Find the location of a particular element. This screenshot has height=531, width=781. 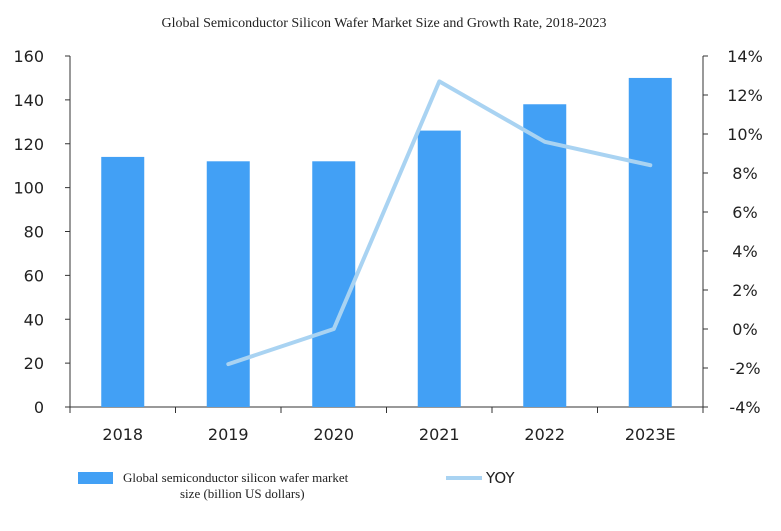

legend-bar-swatch is located at coordinates (95, 478).